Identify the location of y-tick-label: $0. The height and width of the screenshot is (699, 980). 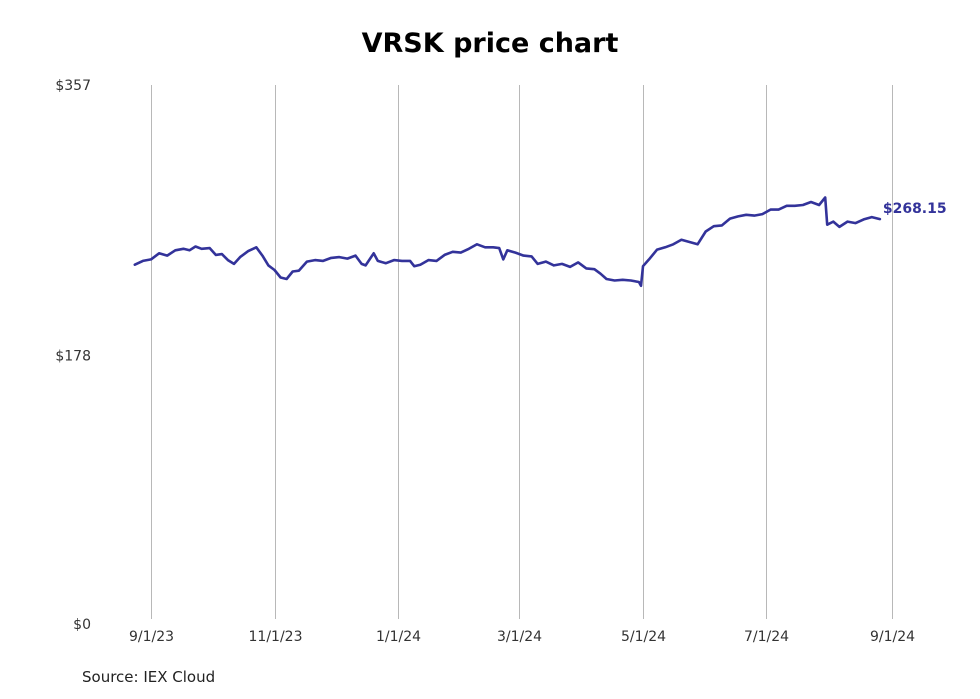
(82, 625).